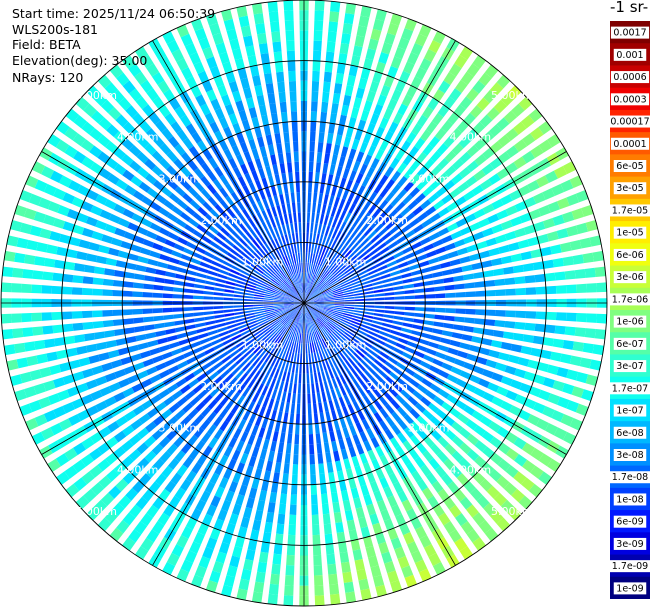  What do you see at coordinates (55, 29) in the screenshot?
I see `device-name: WLS200s-181` at bounding box center [55, 29].